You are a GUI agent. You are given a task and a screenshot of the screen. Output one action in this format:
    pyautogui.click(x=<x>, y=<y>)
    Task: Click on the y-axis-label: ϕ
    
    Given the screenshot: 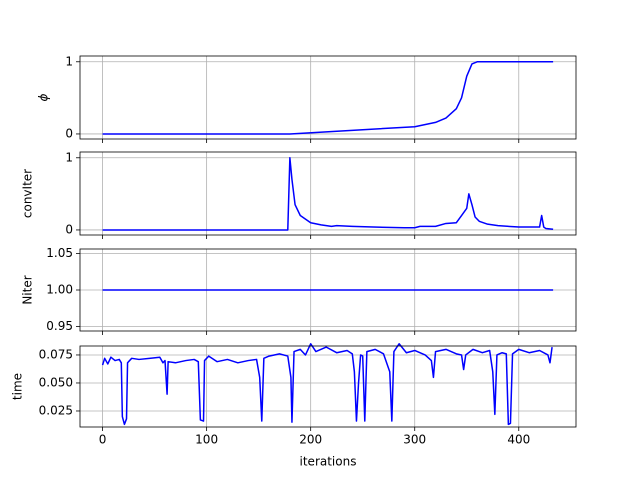 What is the action you would take?
    pyautogui.click(x=44, y=97)
    